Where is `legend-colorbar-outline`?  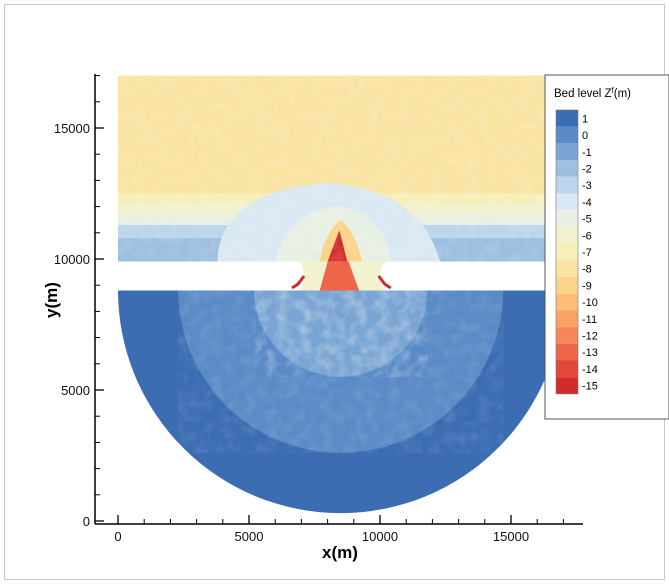
legend-colorbar-outline is located at coordinates (567, 252).